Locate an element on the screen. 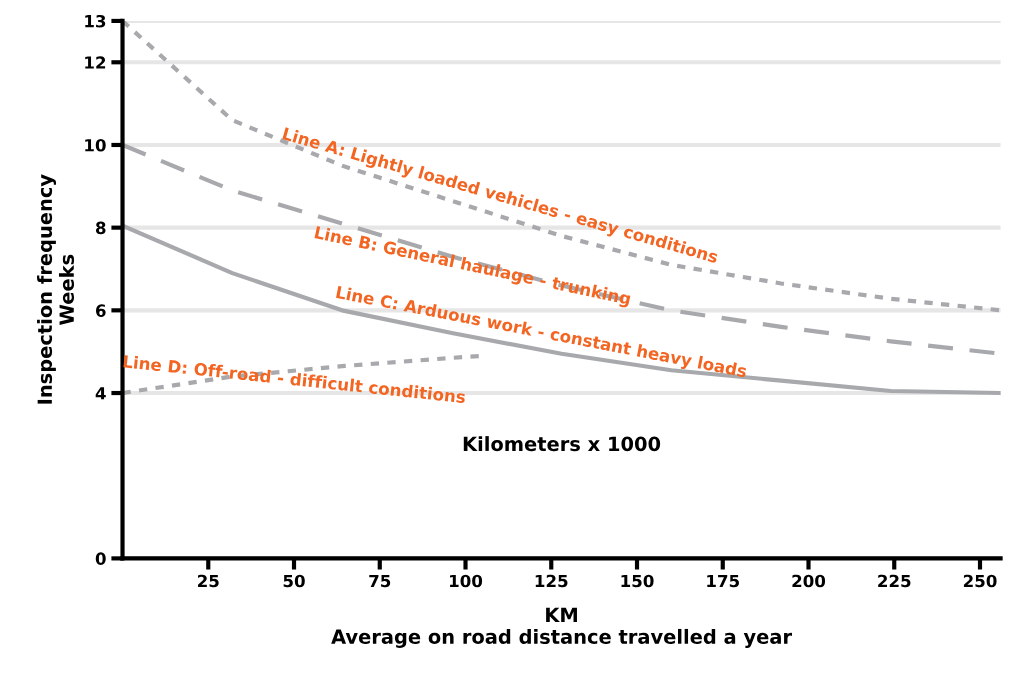  y-tick-label: 8 is located at coordinates (100, 228).